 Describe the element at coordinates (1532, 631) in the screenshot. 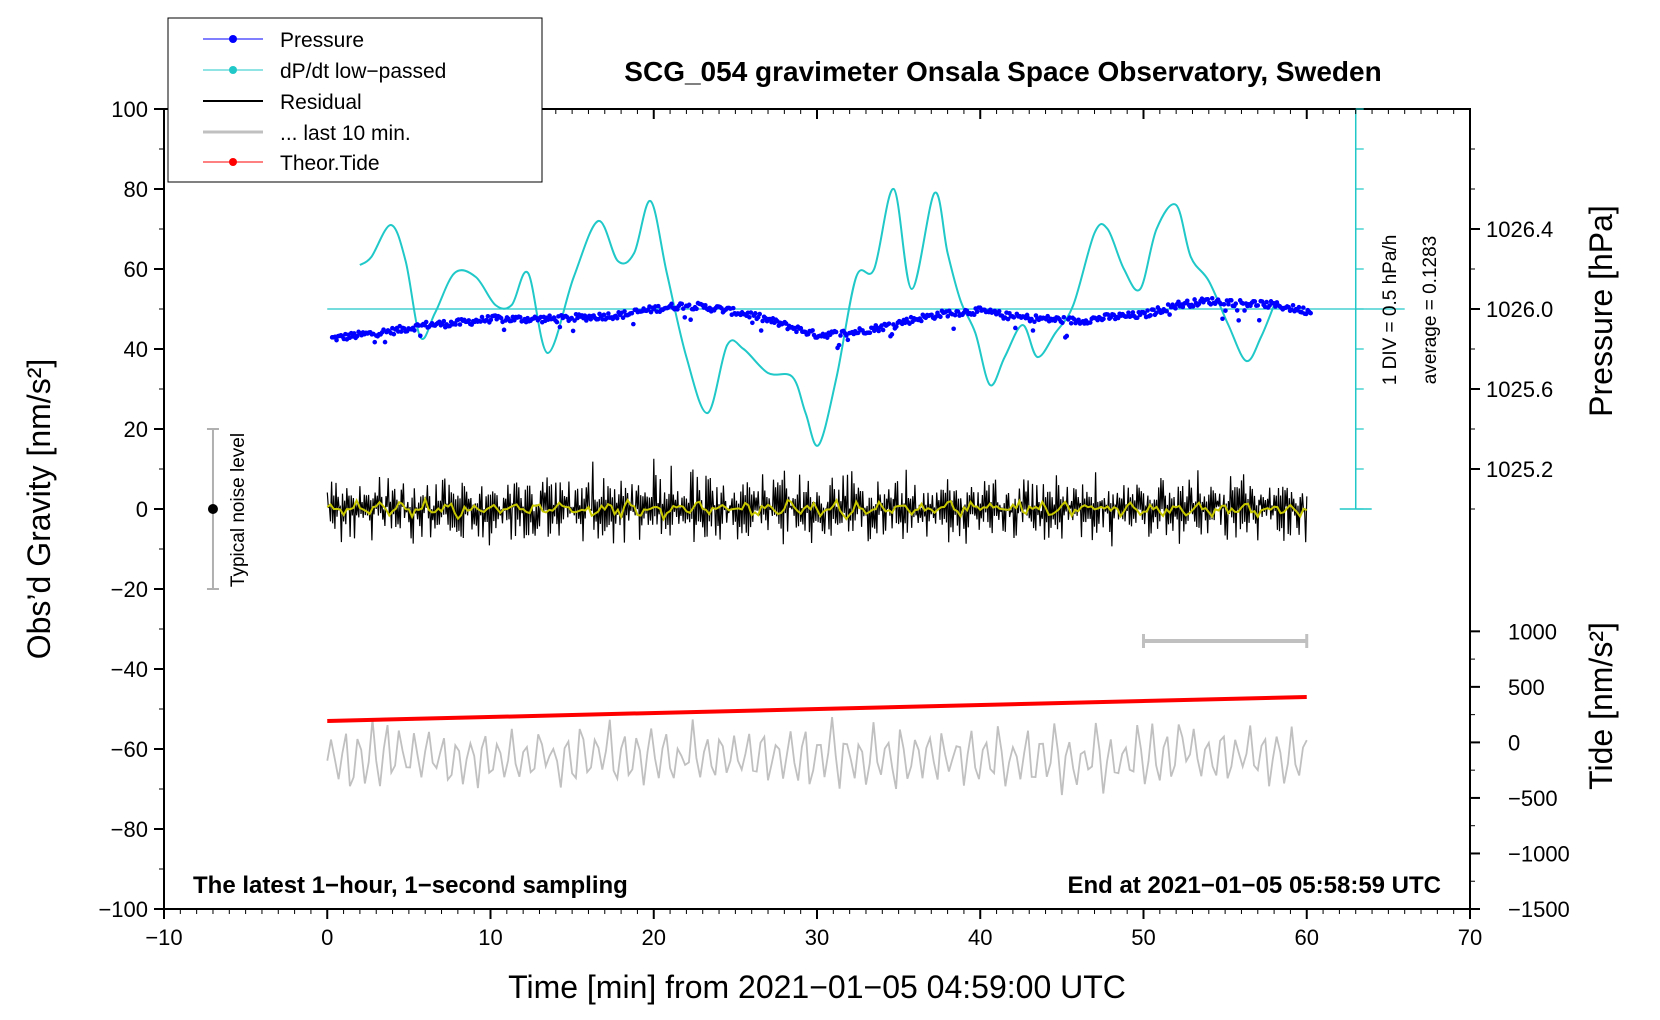

I see `tide-tick-label: 1000` at that location.